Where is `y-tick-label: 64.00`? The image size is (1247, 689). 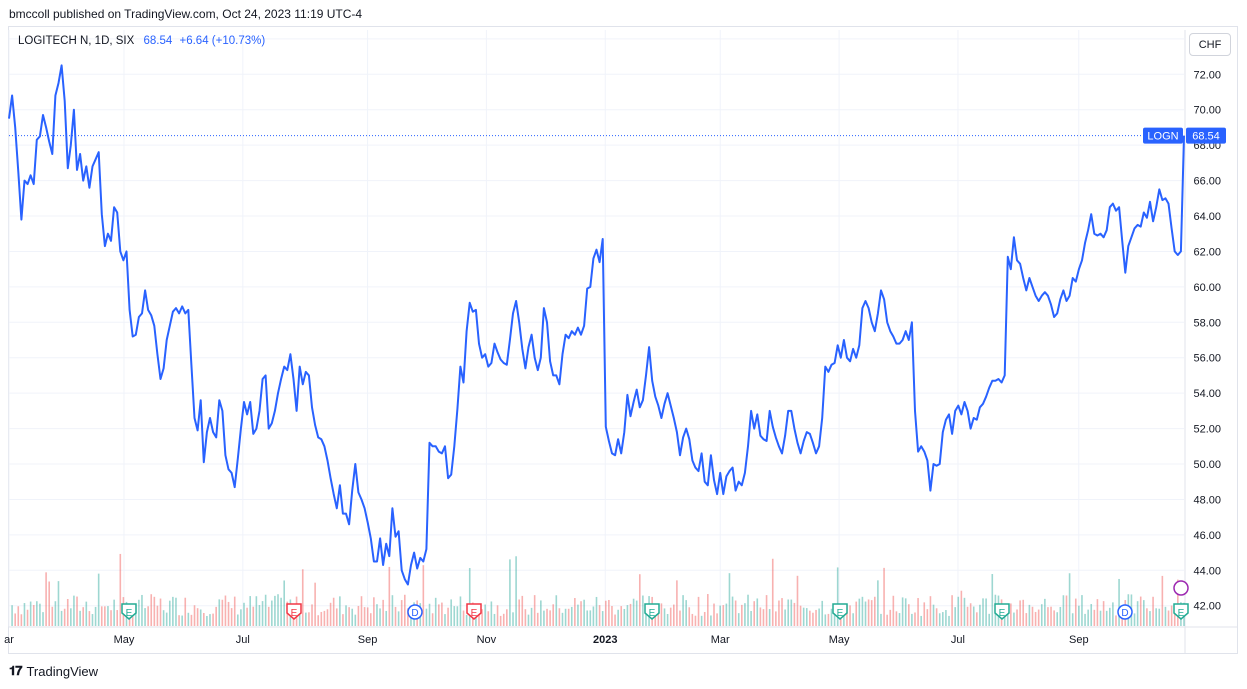 y-tick-label: 64.00 is located at coordinates (1207, 217).